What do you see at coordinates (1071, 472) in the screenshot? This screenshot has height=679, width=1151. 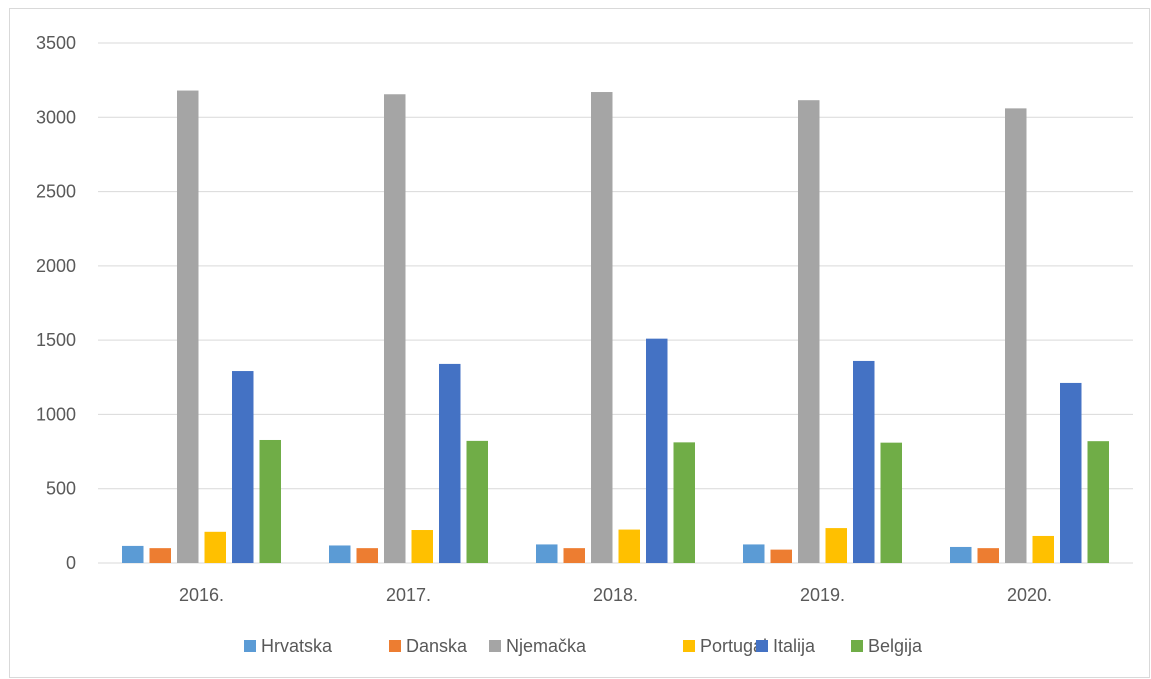 I see `bar-italija-2020` at bounding box center [1071, 472].